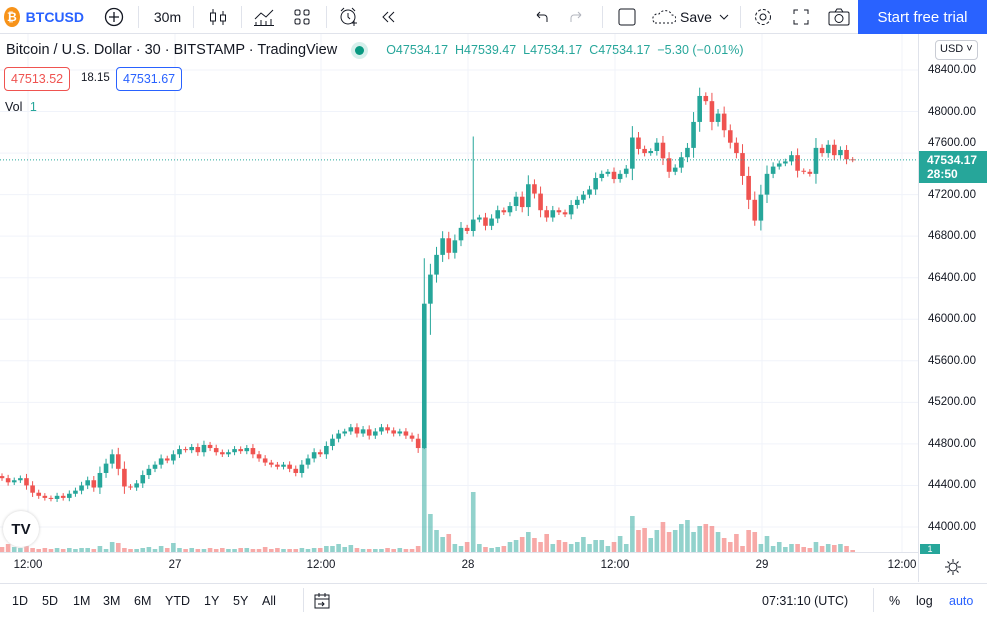  What do you see at coordinates (269, 601) in the screenshot?
I see `range-button-all: All` at bounding box center [269, 601].